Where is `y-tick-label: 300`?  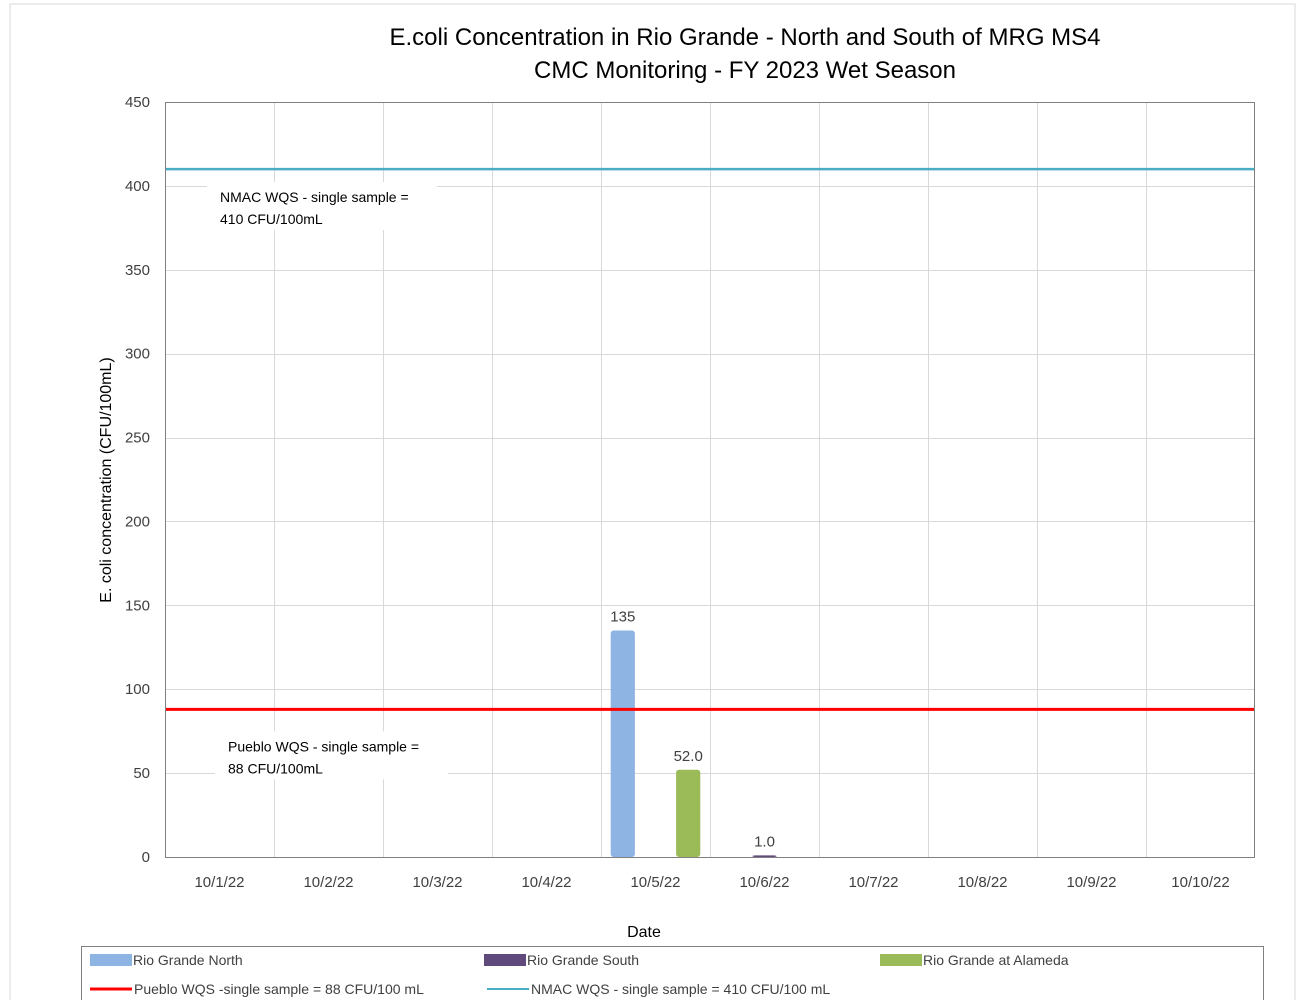
y-tick-label: 300 is located at coordinates (137, 354).